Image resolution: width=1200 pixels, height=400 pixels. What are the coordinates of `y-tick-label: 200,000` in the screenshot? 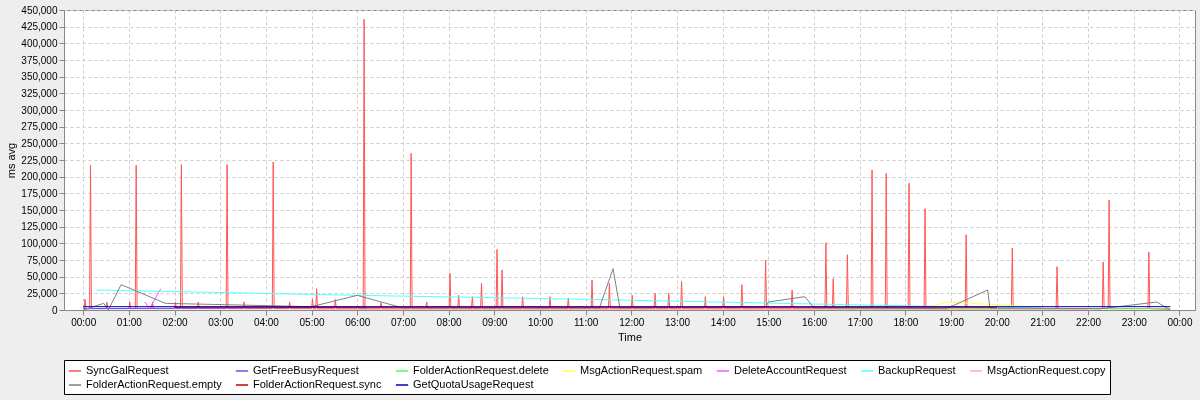 It's located at (39, 177).